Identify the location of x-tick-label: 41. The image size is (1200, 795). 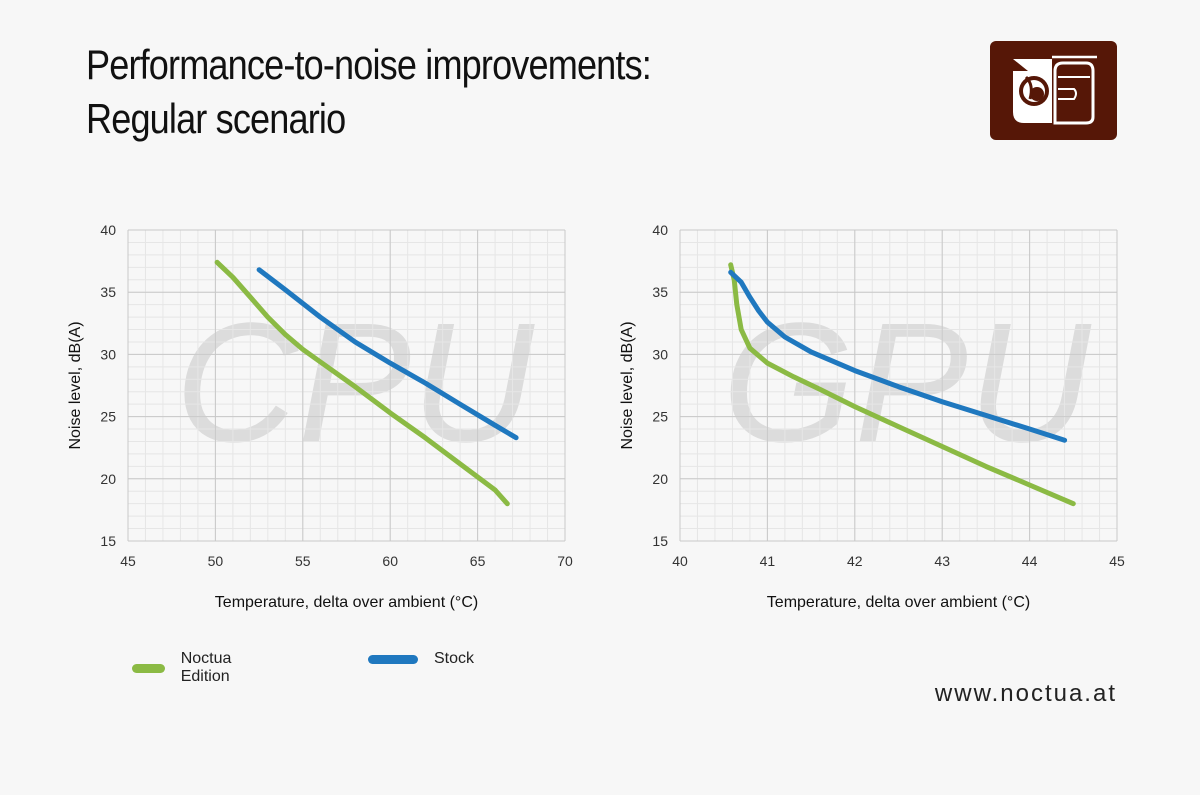
(768, 561).